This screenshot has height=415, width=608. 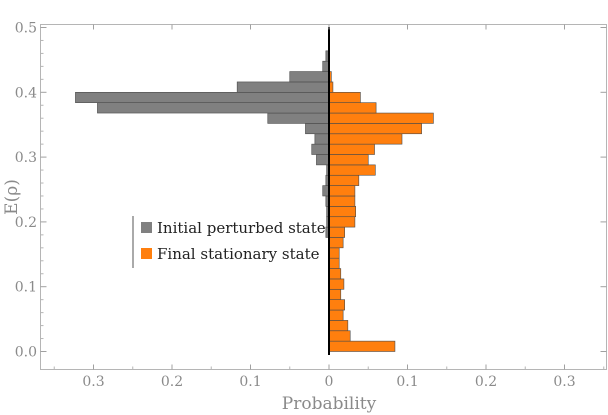 What do you see at coordinates (329, 404) in the screenshot?
I see `x-axis-label: Probability` at bounding box center [329, 404].